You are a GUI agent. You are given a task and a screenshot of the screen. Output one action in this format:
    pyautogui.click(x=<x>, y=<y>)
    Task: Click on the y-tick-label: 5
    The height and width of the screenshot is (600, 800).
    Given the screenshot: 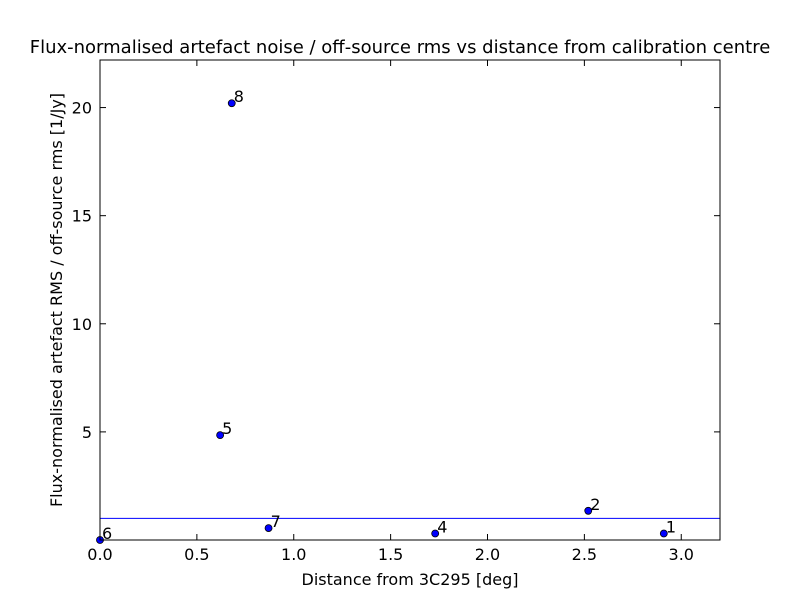 What is the action you would take?
    pyautogui.click(x=87, y=432)
    